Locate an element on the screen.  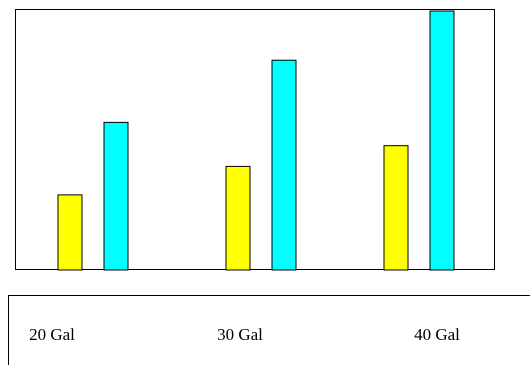
category-label-30-gal: 30 Gal is located at coordinates (240, 334).